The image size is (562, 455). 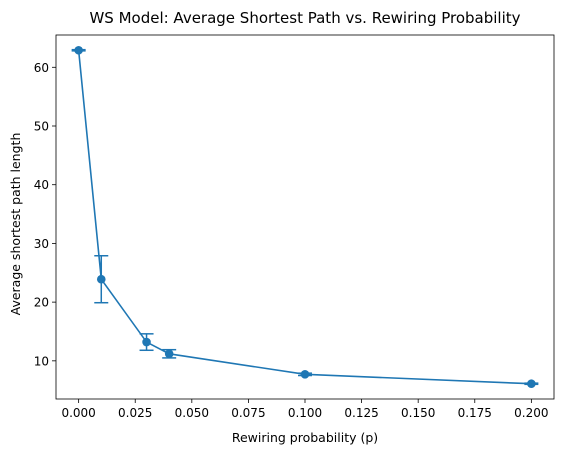 What do you see at coordinates (41, 361) in the screenshot?
I see `y-tick-label: 10` at bounding box center [41, 361].